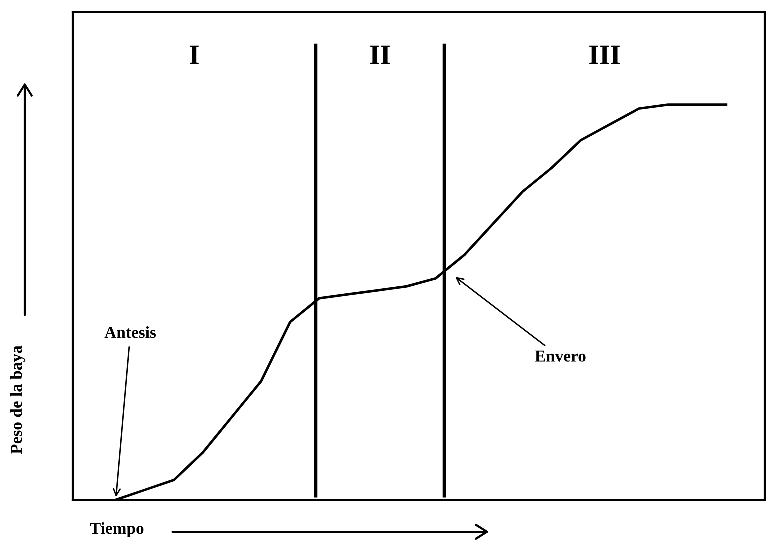  Describe the element at coordinates (117, 530) in the screenshot. I see `x-axis-title: Tiempo` at that location.